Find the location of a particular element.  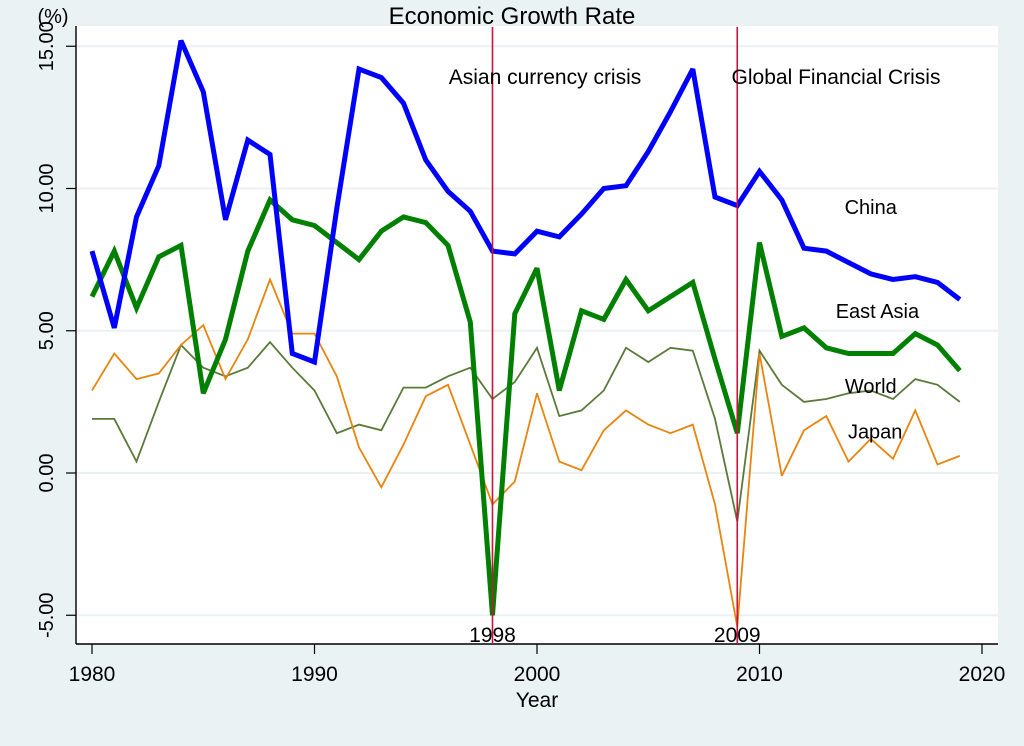

crisis-year-label: 2009 is located at coordinates (737, 635).